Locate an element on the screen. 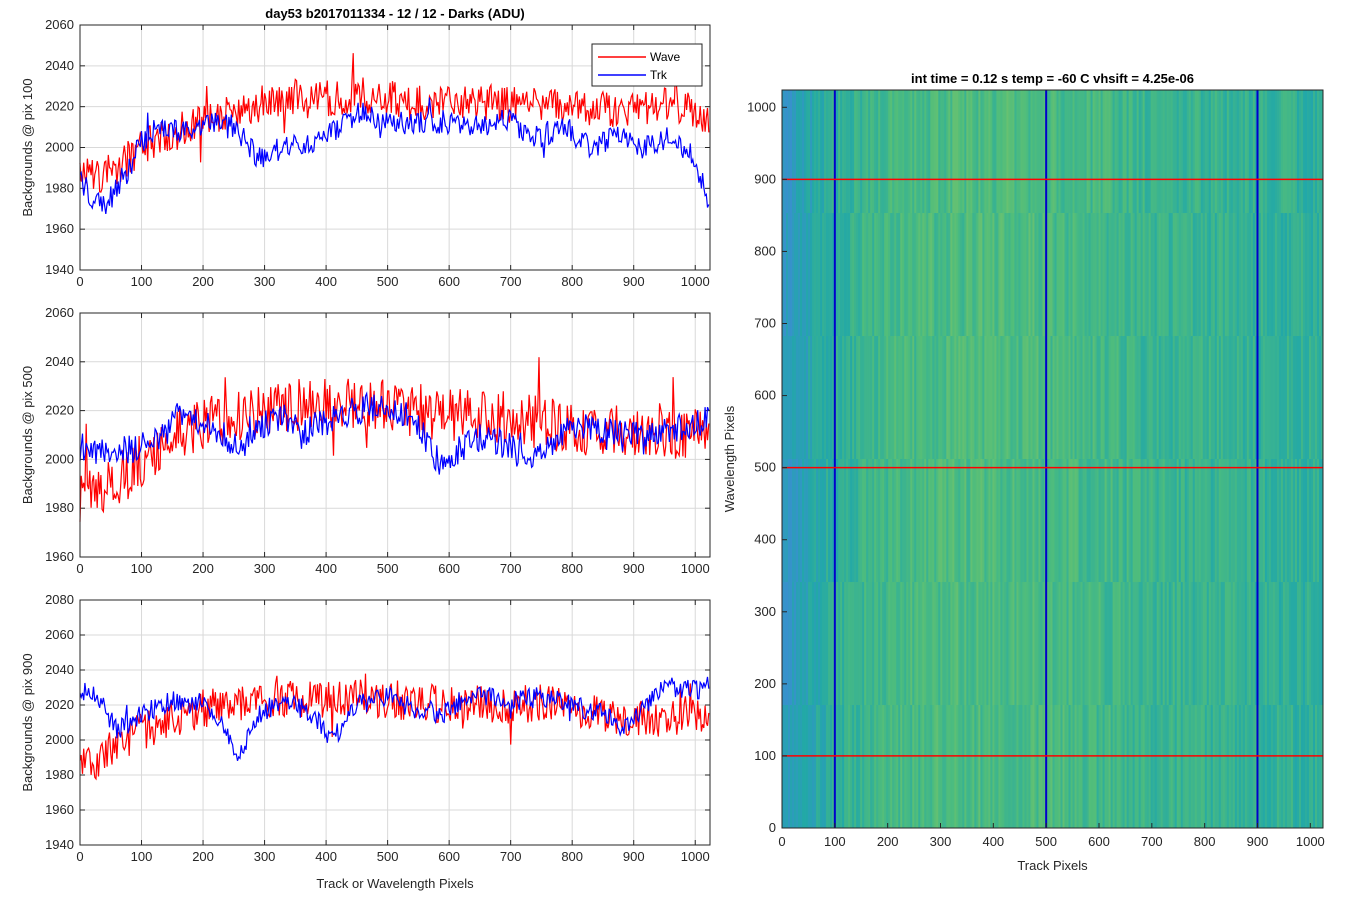 The height and width of the screenshot is (900, 1350). x-tick-label: 400 is located at coordinates (993, 841).